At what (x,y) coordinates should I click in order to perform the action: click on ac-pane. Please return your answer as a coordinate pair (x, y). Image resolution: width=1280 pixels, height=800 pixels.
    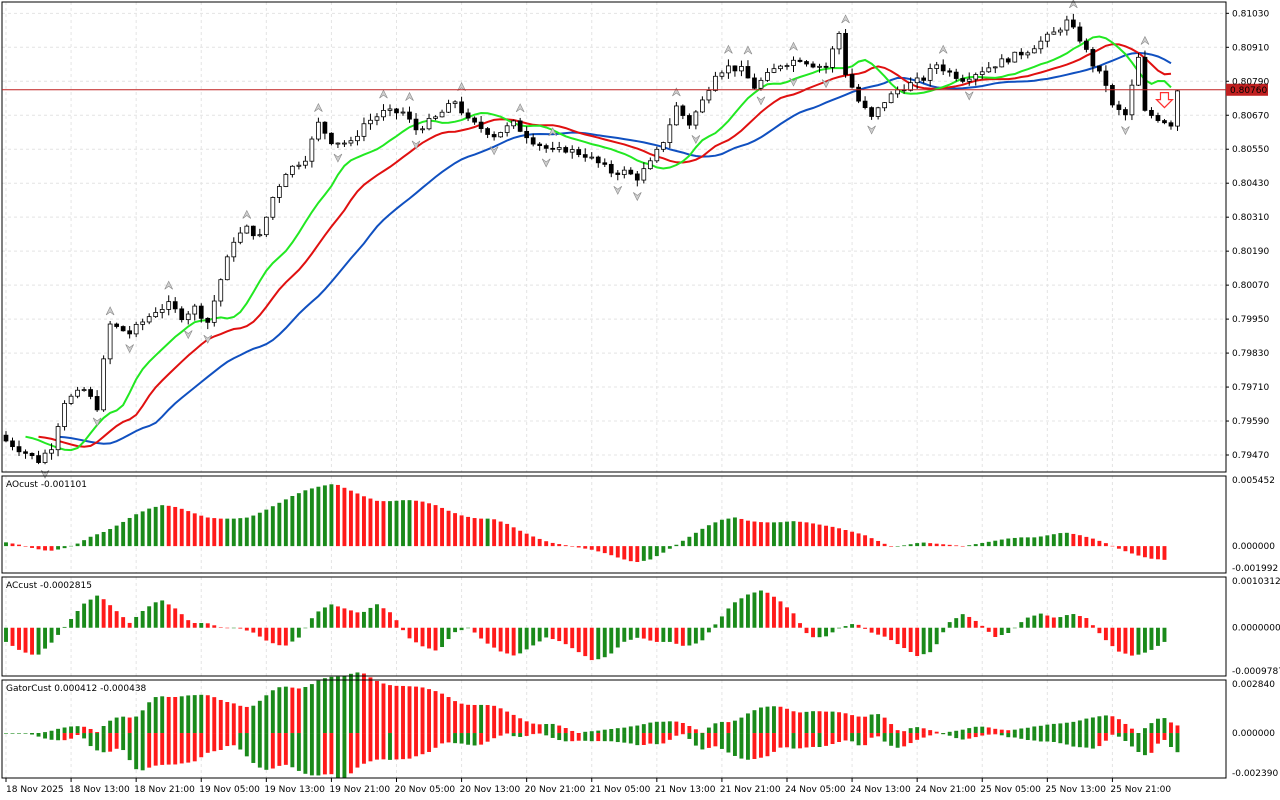
    Looking at the image, I should click on (585, 625).